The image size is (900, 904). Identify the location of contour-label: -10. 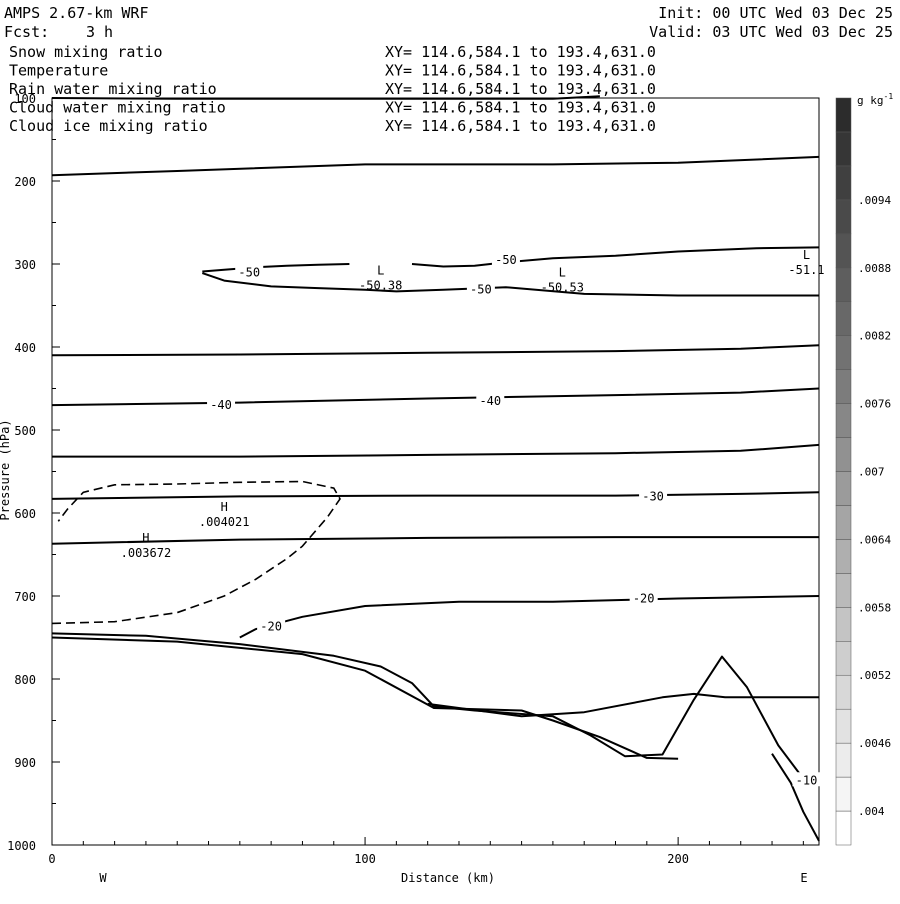
(807, 780).